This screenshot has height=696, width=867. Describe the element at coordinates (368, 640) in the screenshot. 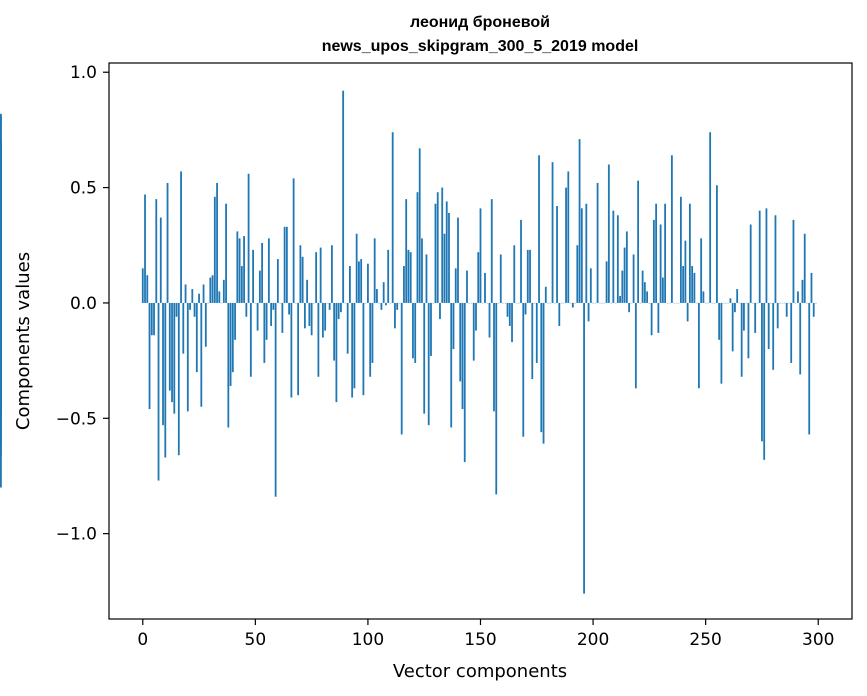

I see `x-tick-label: 100` at that location.